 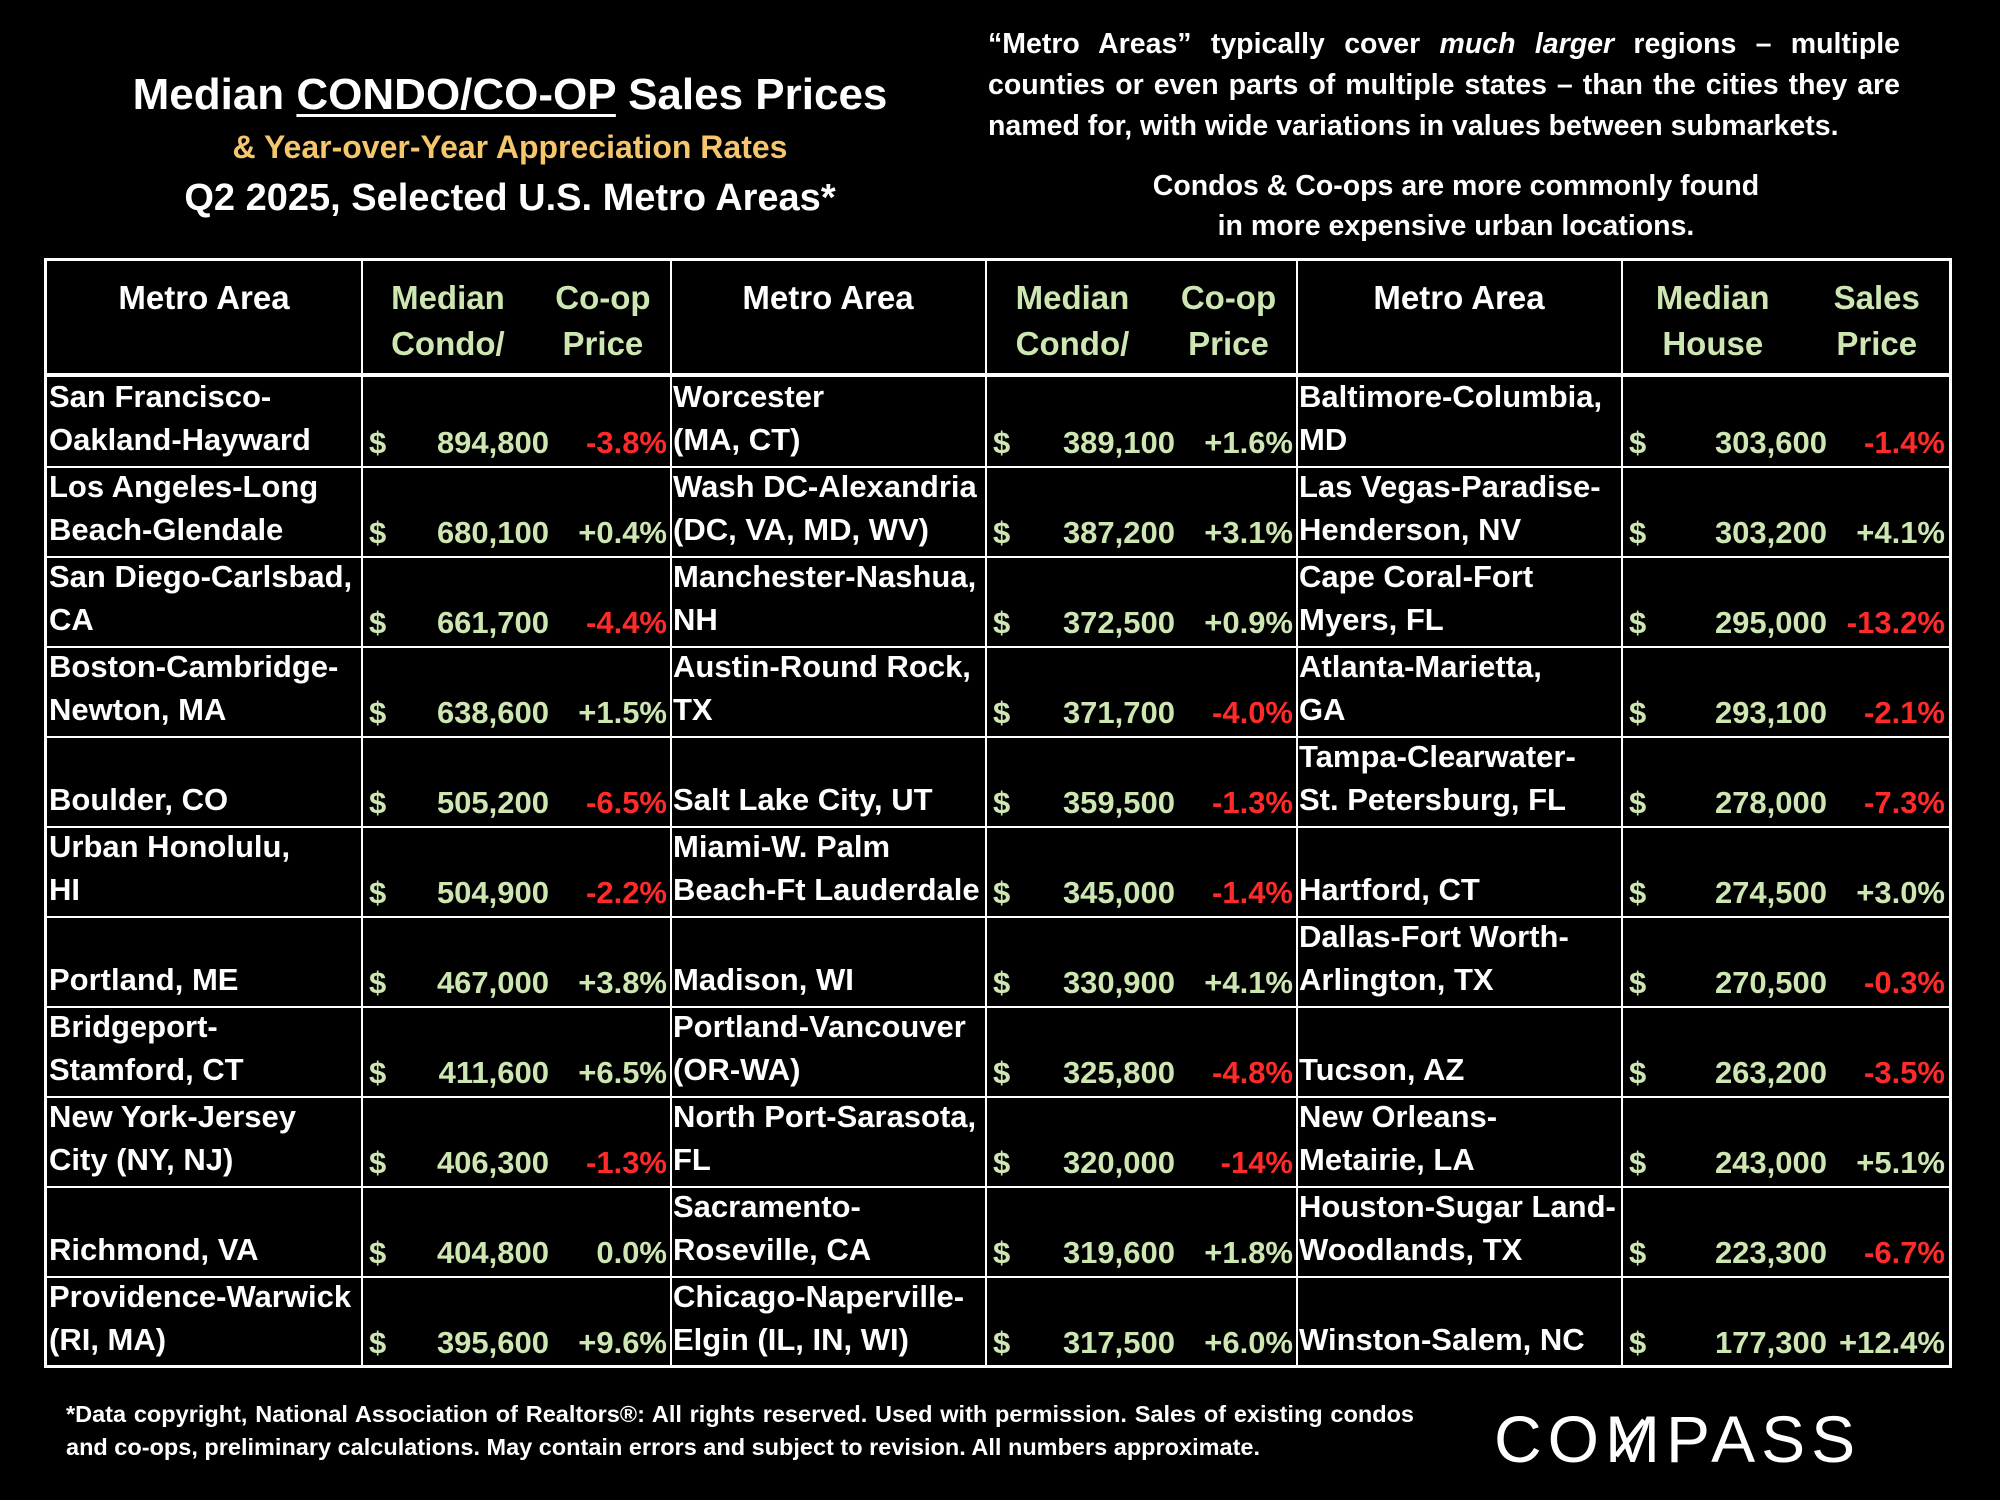 What do you see at coordinates (1904, 1252) in the screenshot?
I see `yoy-change-value: -6.7%` at bounding box center [1904, 1252].